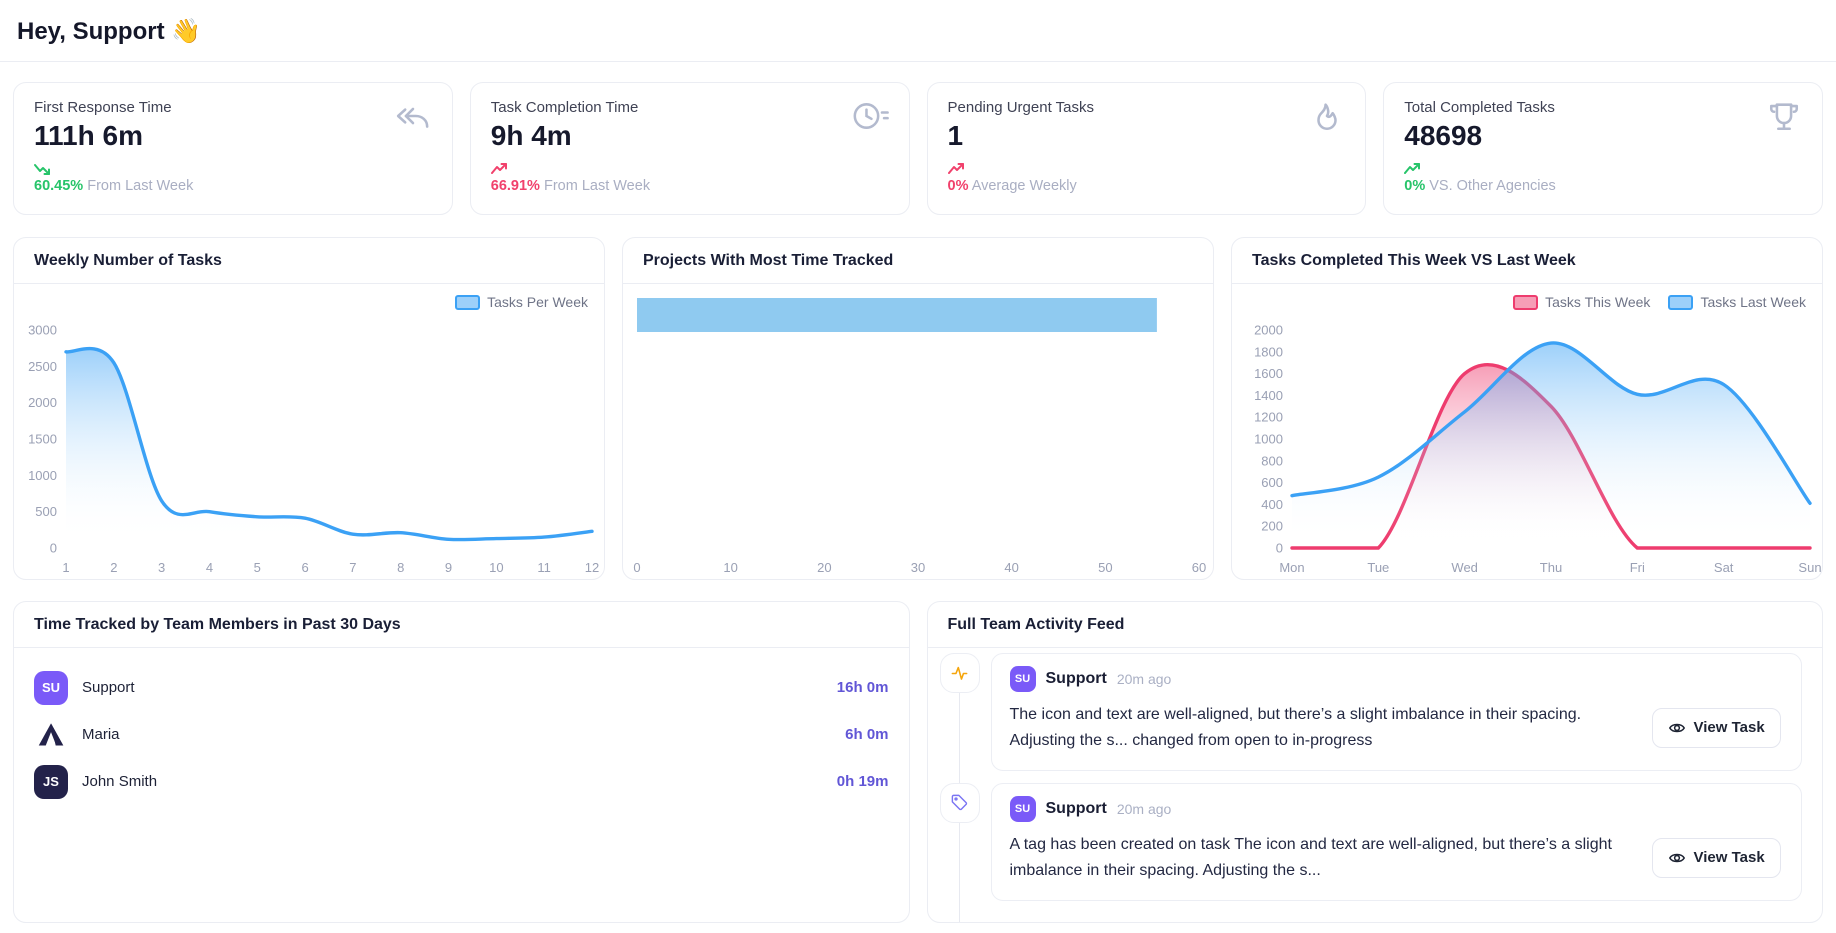 The image size is (1836, 933). I want to click on trend-percent: 66.91%, so click(515, 186).